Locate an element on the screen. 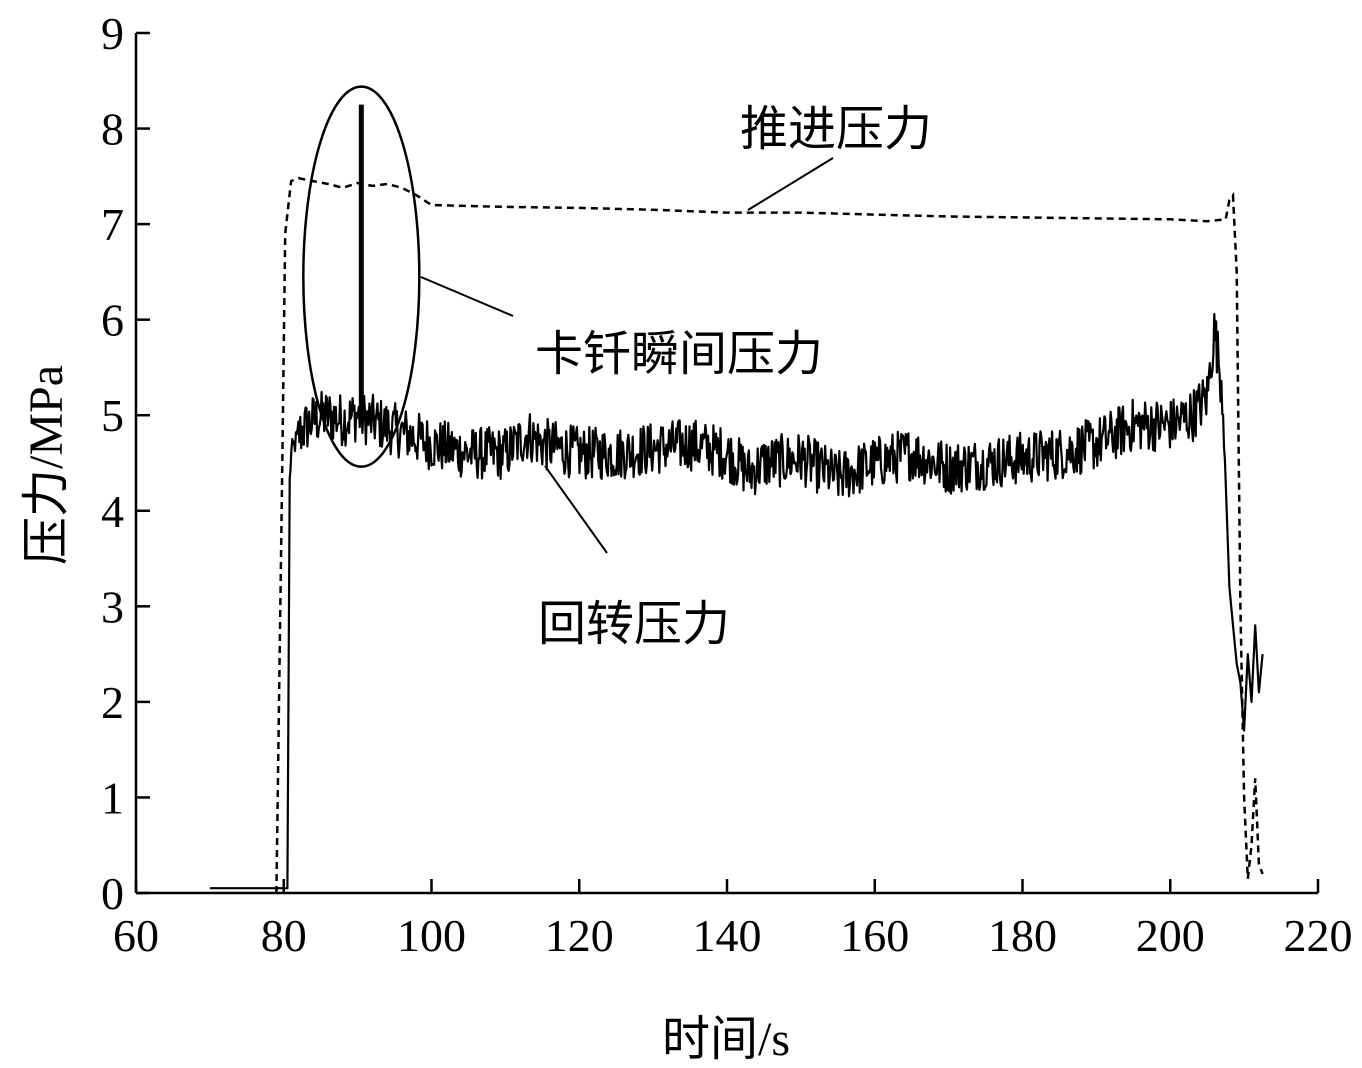  x-tick-label: 200 is located at coordinates (1170, 935).